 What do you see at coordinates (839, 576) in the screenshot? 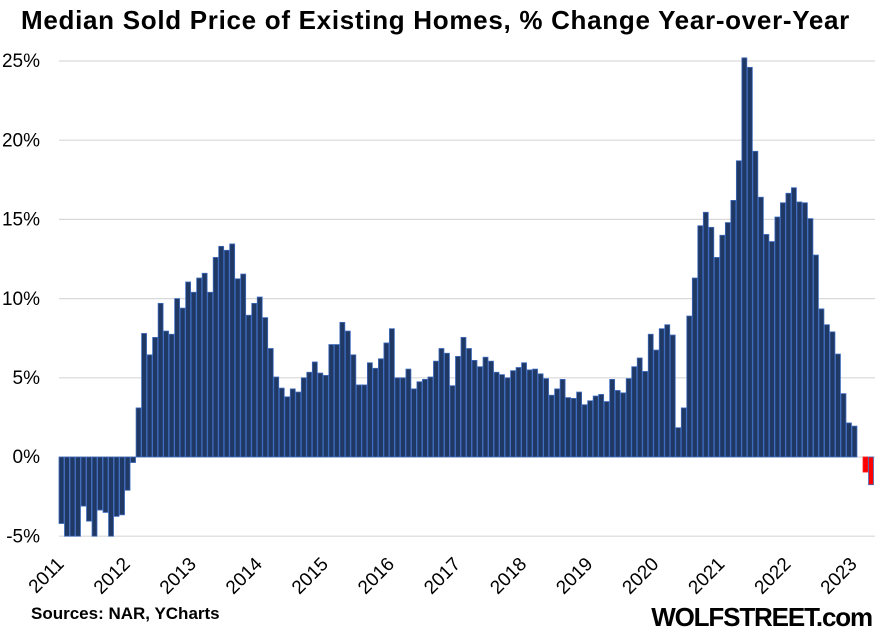
I see `svg-text: 2023` at bounding box center [839, 576].